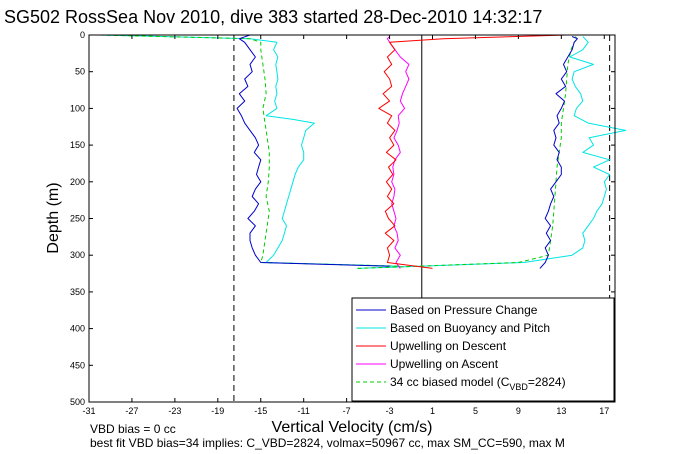 Image resolution: width=681 pixels, height=454 pixels. I want to click on y-tick-label: 300, so click(77, 255).